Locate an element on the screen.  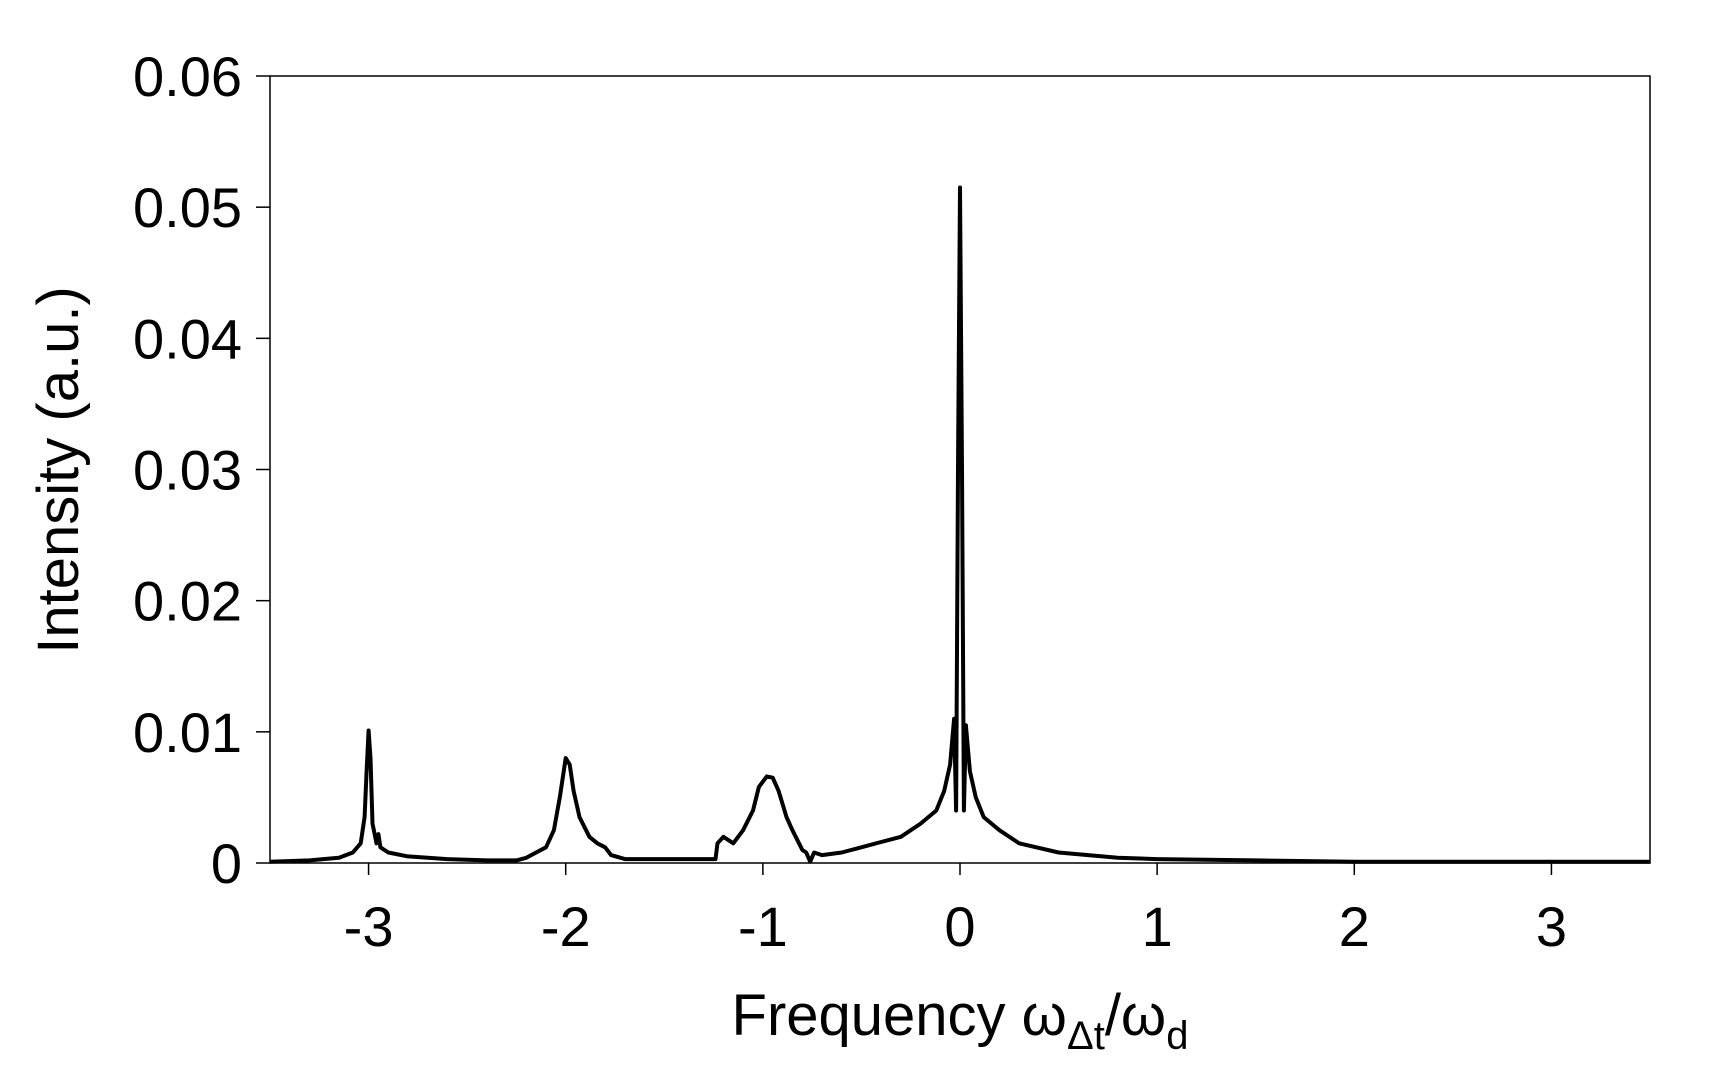
x-axis-label-sub2: d is located at coordinates (1177, 1036).